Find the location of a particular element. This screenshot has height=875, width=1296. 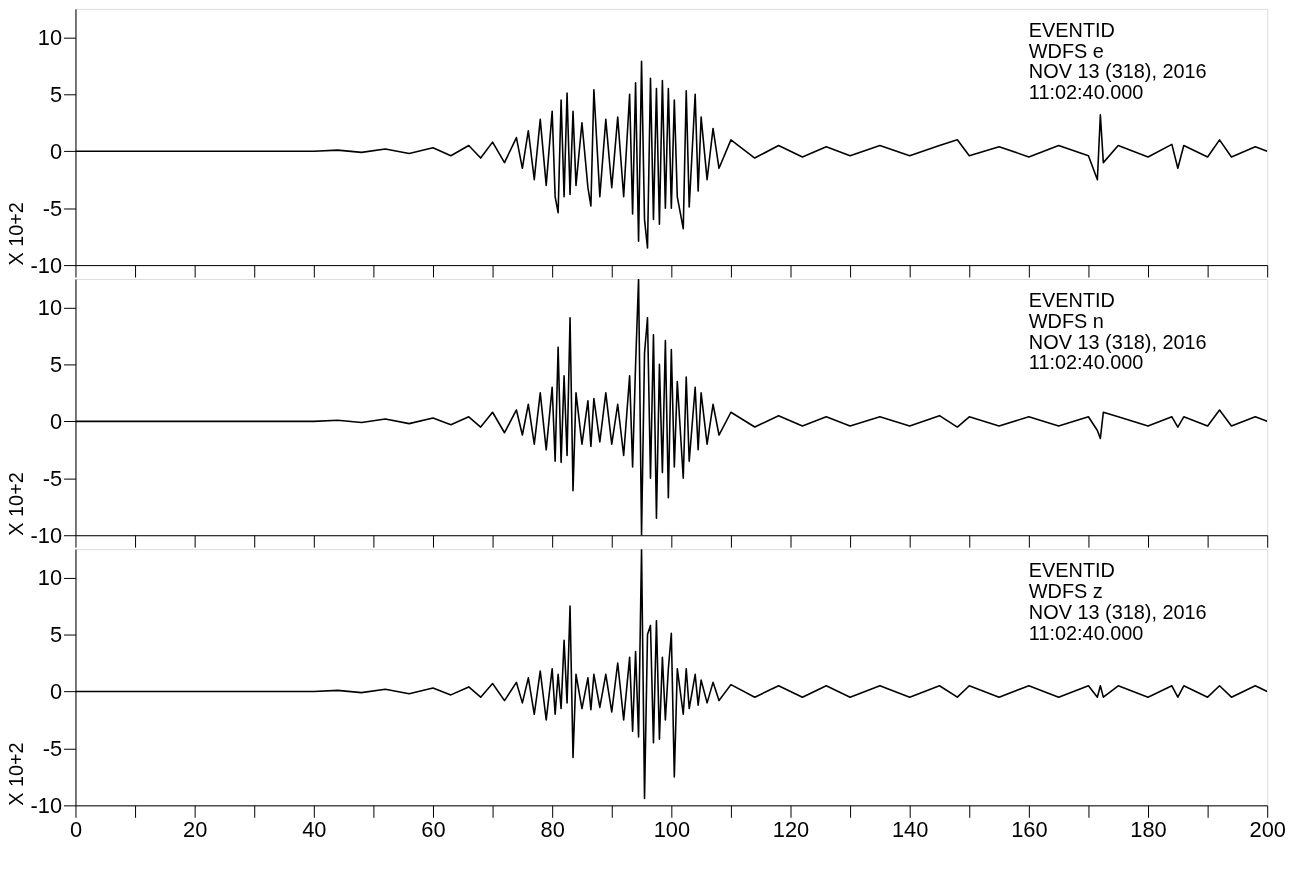

x-tick-label: 40 is located at coordinates (314, 829).